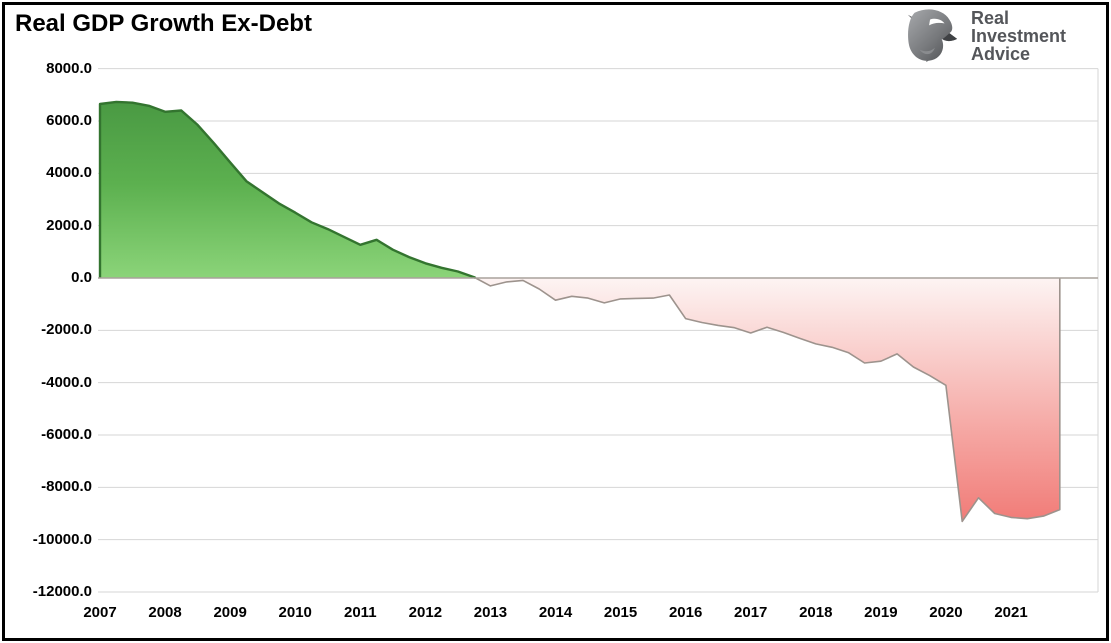 This screenshot has width=1111, height=643. Describe the element at coordinates (295, 612) in the screenshot. I see `x-axis-label: 2010` at that location.